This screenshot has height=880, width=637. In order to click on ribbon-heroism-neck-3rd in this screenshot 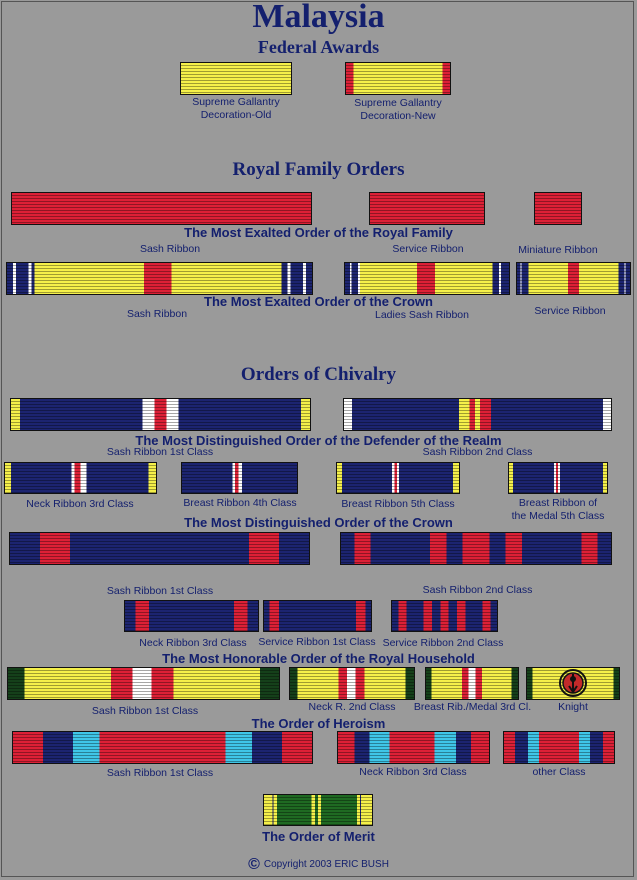, I will do `click(413, 747)`.